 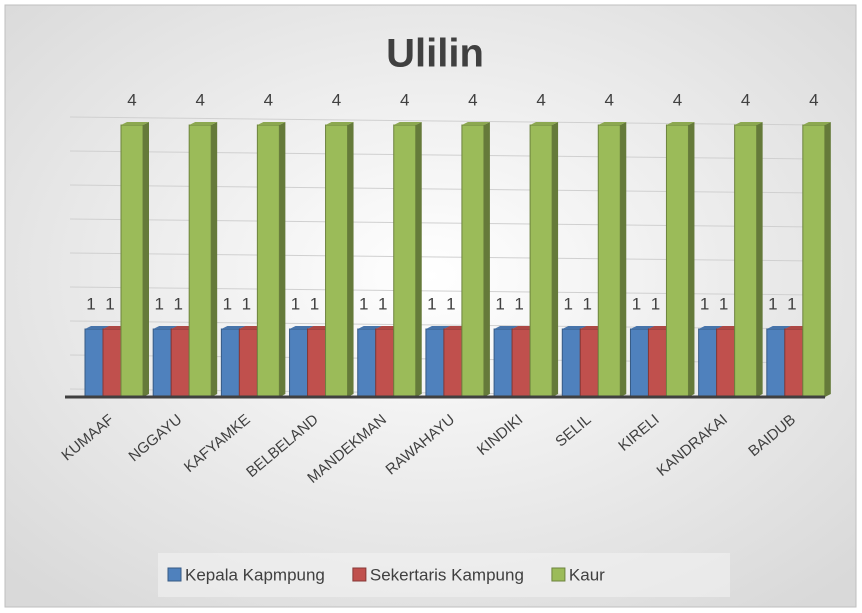 I want to click on chart-title: Ulilin, so click(x=435, y=54).